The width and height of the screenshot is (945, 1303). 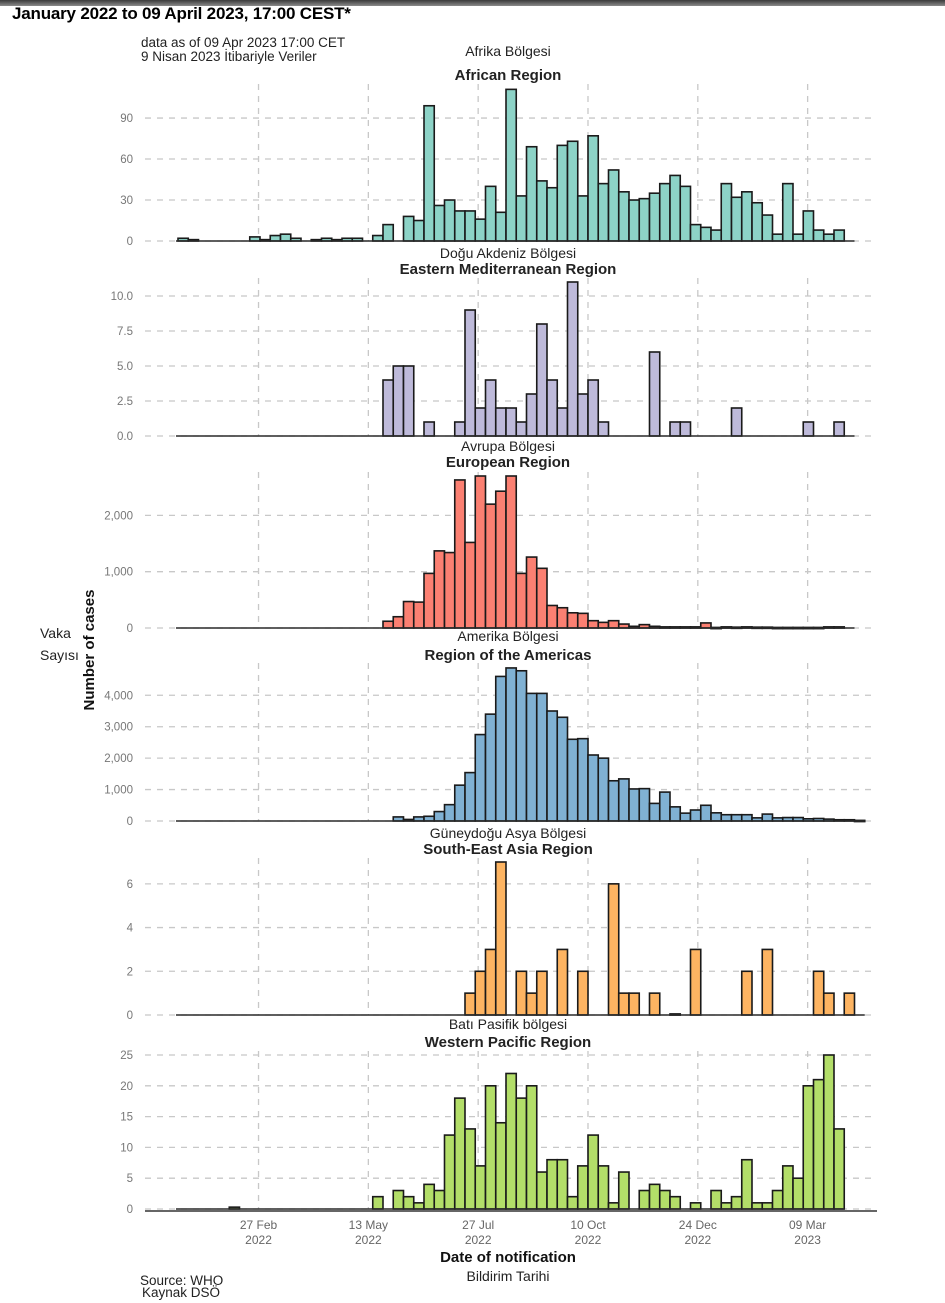 I want to click on x-tick-label: 09 Mar, so click(x=807, y=1225).